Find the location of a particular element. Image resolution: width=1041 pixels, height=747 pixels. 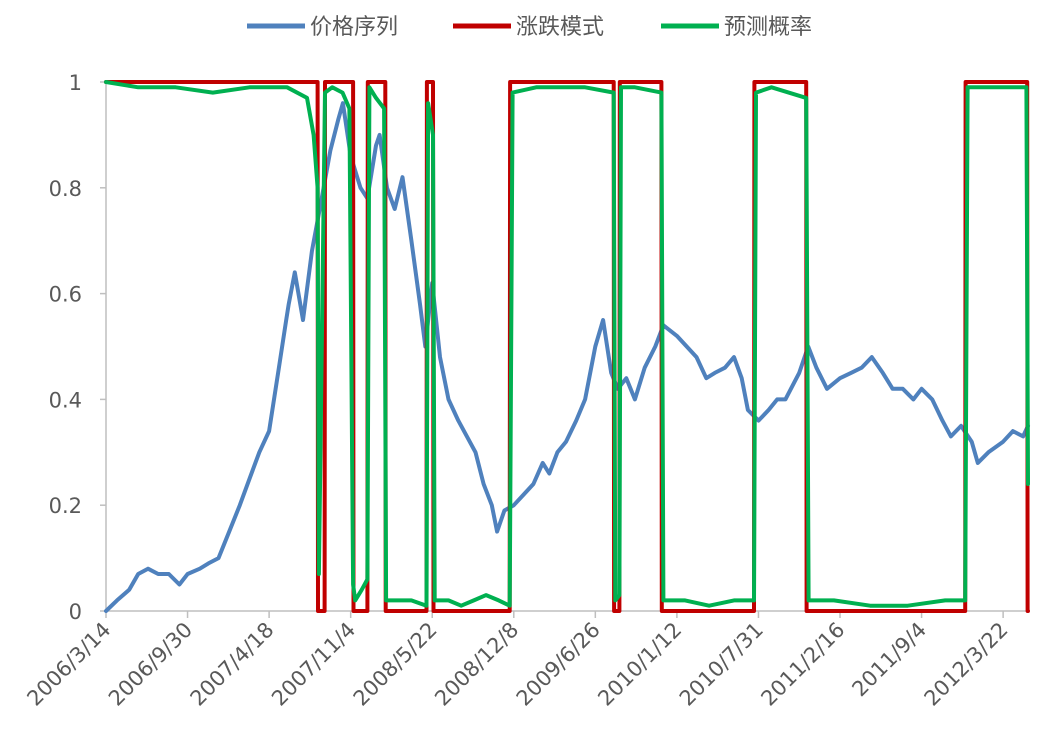

y-tick-label: 0.2 is located at coordinates (65, 506).